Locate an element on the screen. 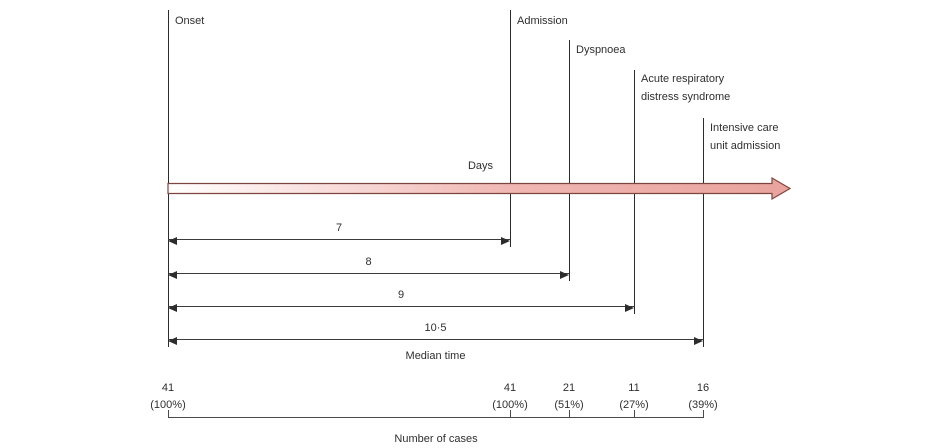 The image size is (949, 448). event-line-onset is located at coordinates (168, 178).